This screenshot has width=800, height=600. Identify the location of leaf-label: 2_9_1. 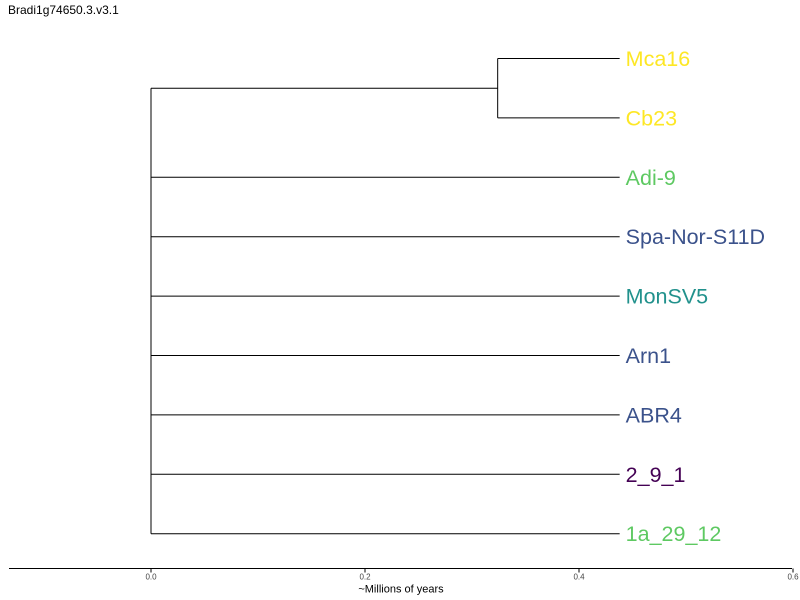
(656, 475).